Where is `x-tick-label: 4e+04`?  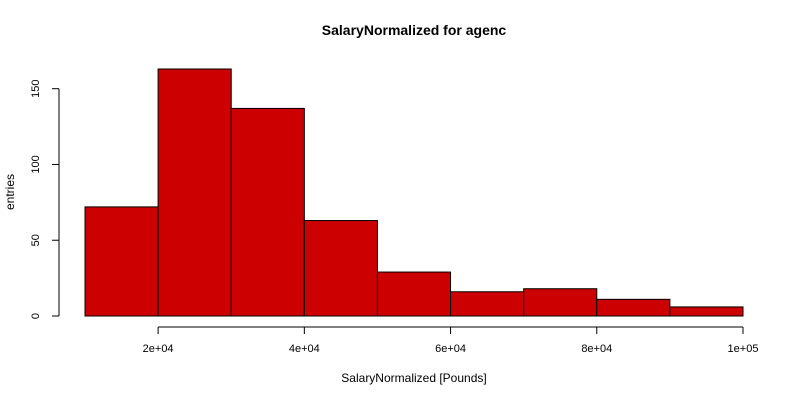 x-tick-label: 4e+04 is located at coordinates (304, 349).